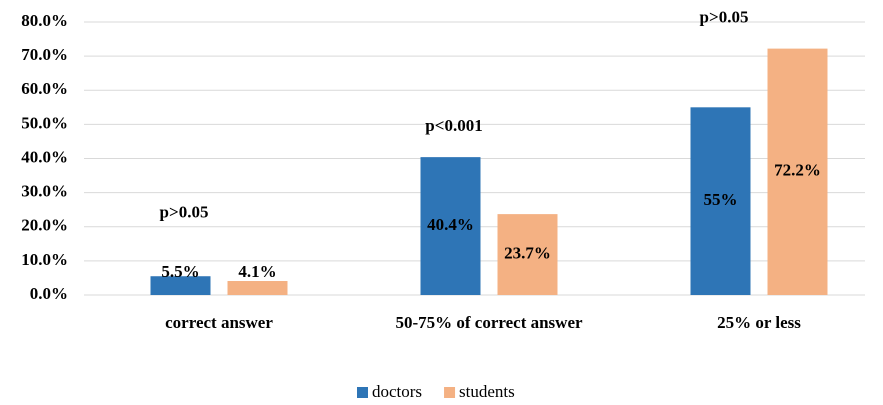 The height and width of the screenshot is (405, 883). I want to click on x-tick-label: 25% or less, so click(759, 322).